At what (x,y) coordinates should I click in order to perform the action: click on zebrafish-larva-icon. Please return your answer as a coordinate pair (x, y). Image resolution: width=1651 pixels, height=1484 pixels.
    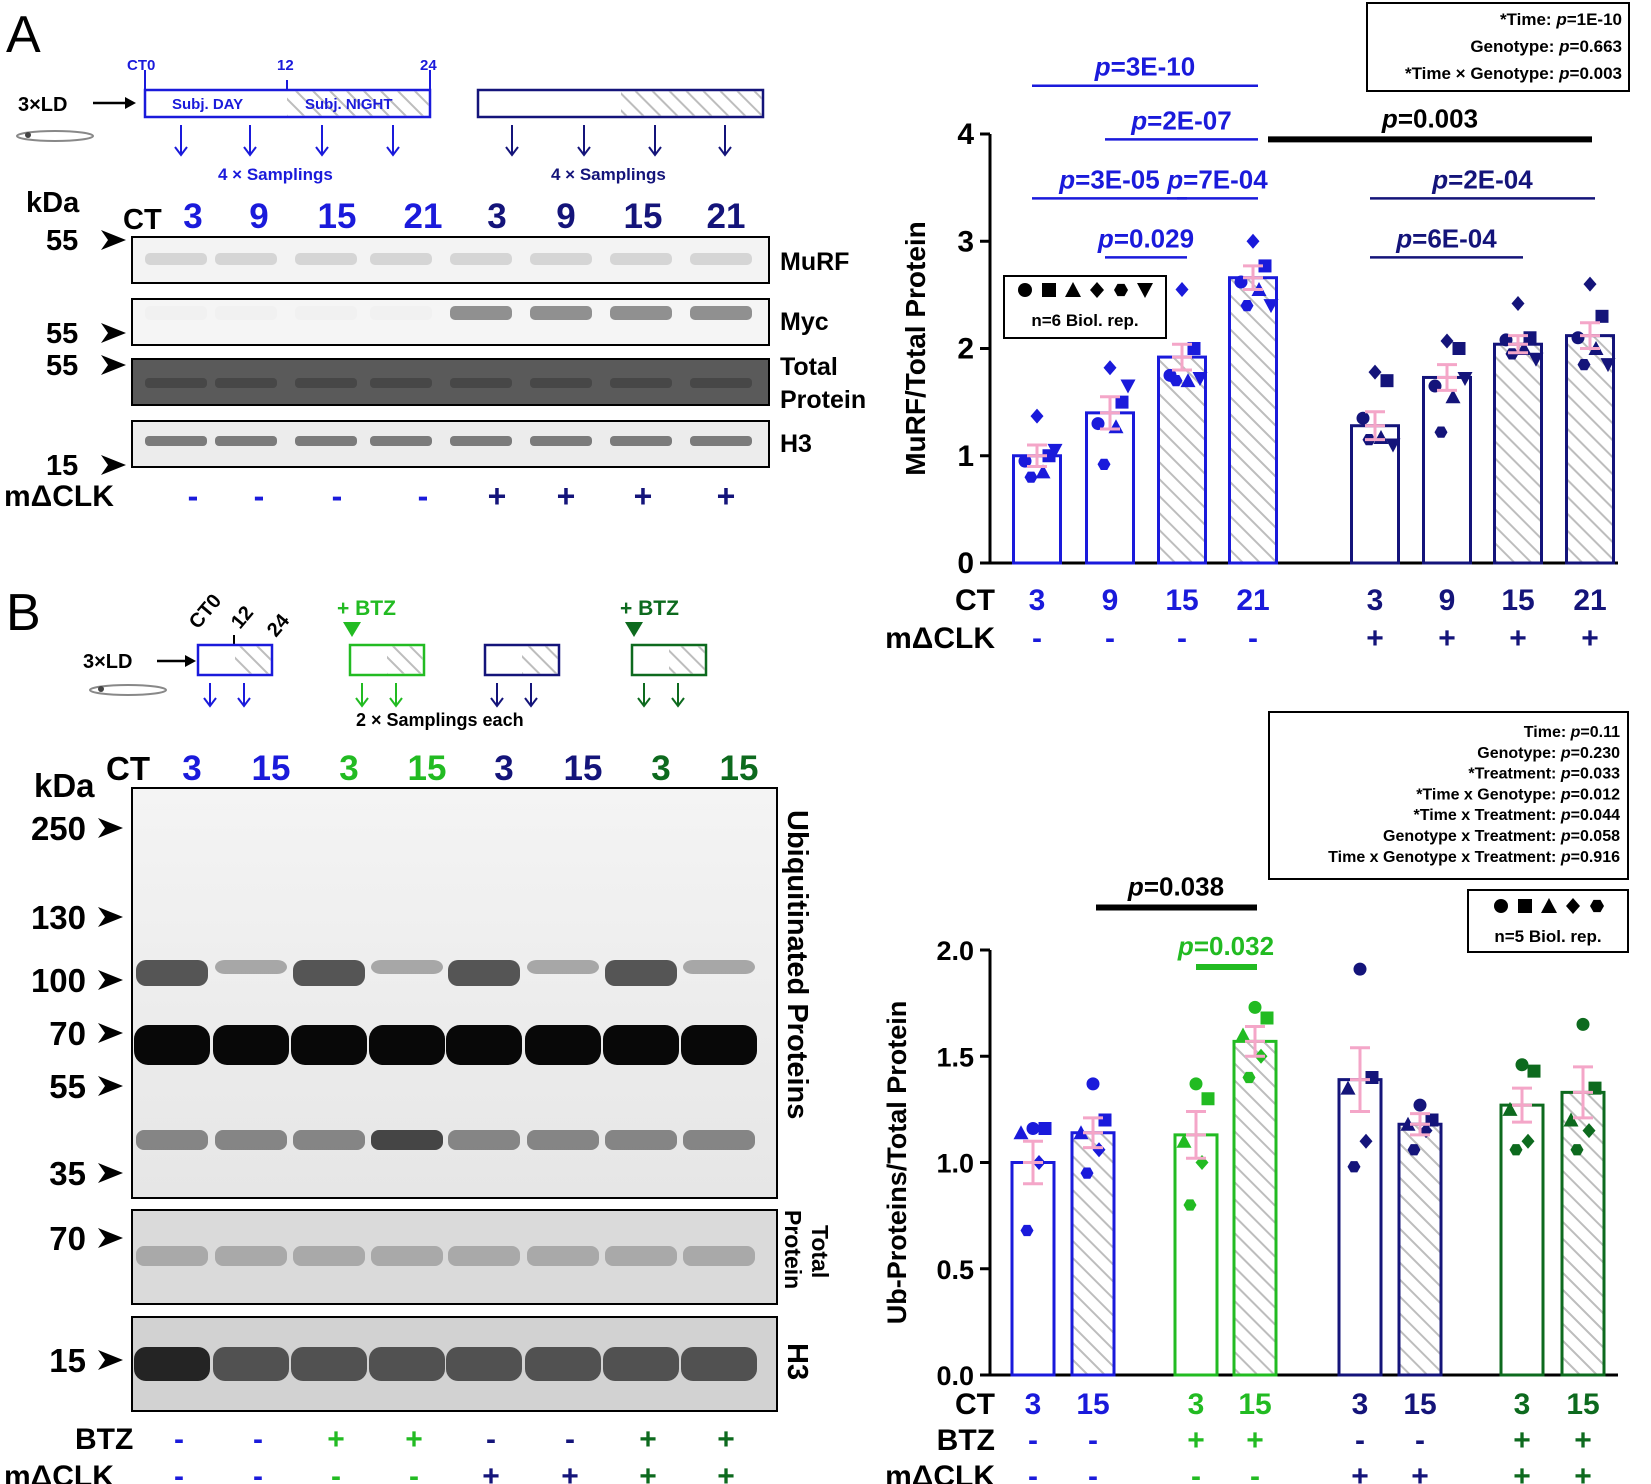
    Looking at the image, I should click on (128, 690).